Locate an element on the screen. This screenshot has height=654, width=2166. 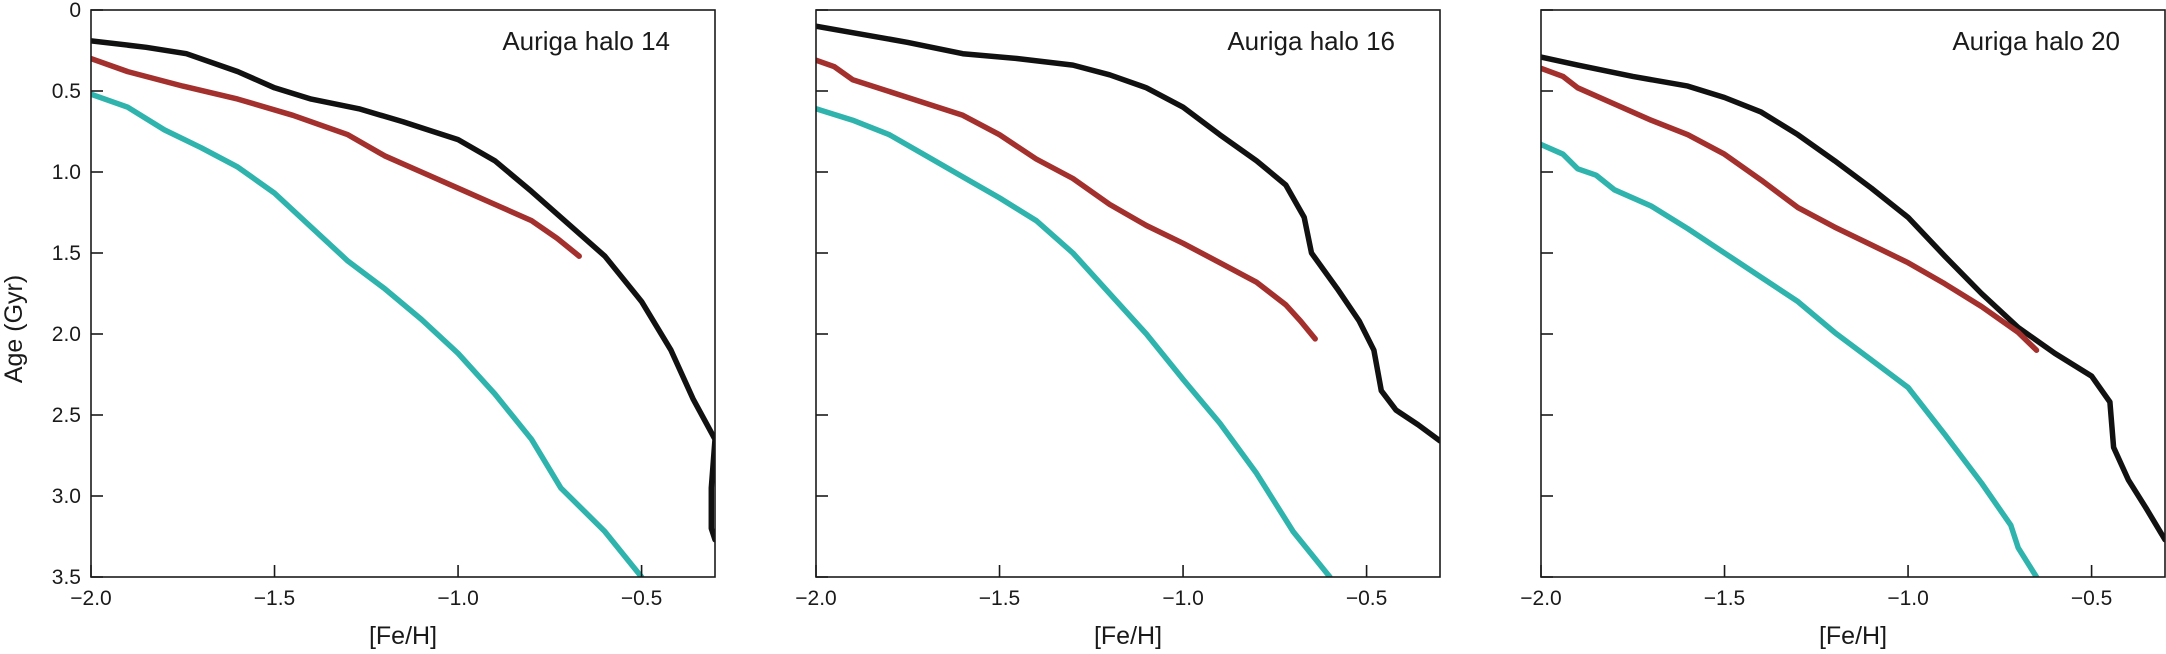
y-tick-label: 0 is located at coordinates (75, 11).